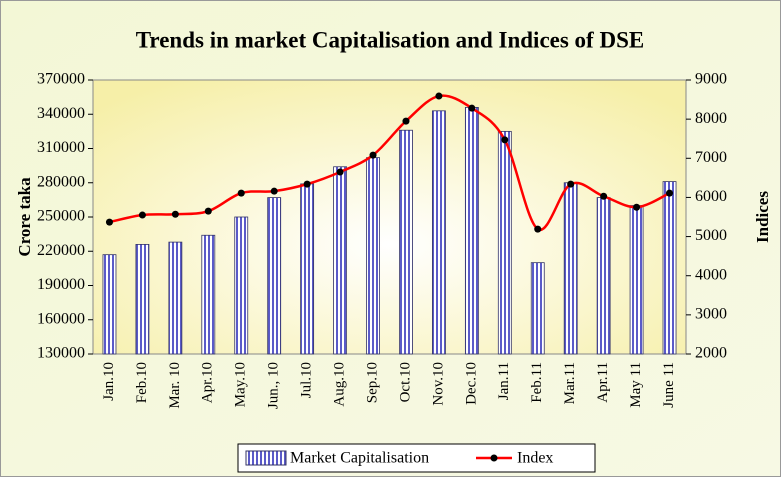 Image resolution: width=781 pixels, height=477 pixels. I want to click on y2-axis-label: Indices, so click(762, 217).